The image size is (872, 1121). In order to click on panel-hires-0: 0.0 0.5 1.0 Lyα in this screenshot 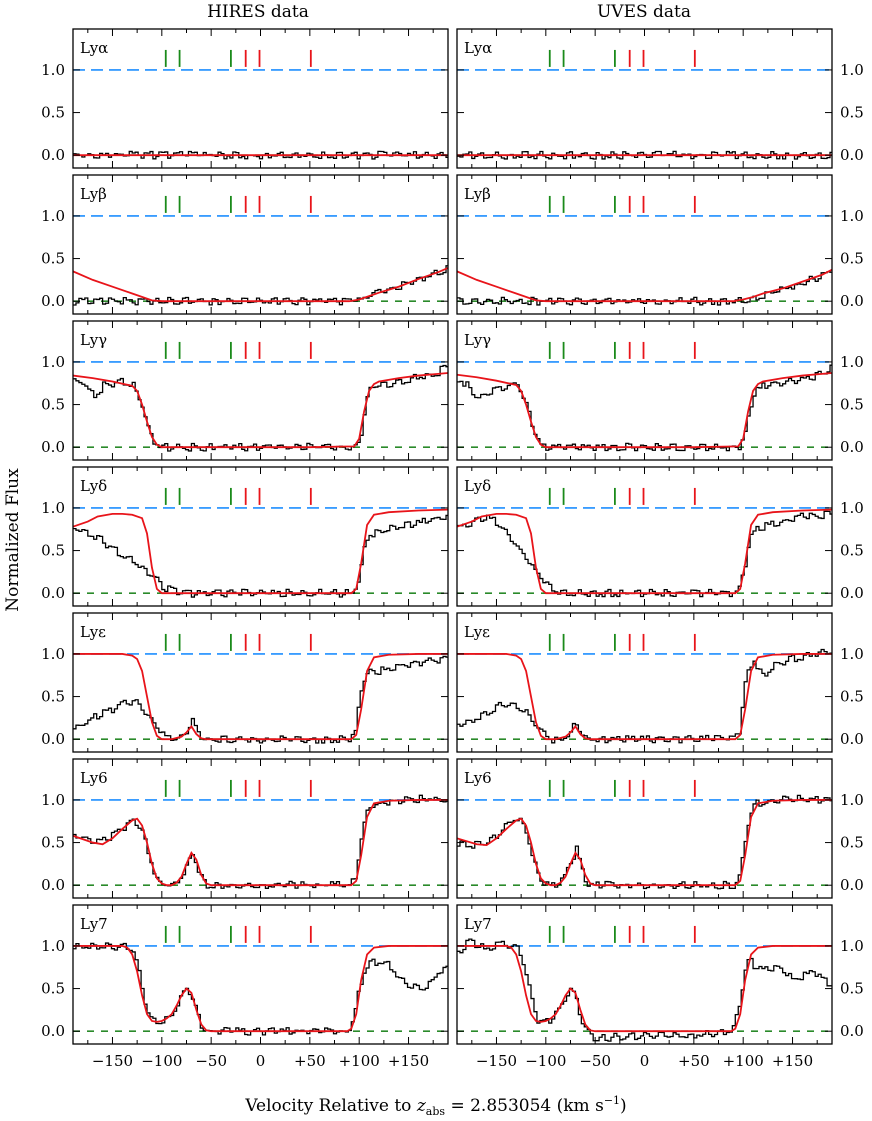, I will do `click(245, 98)`.